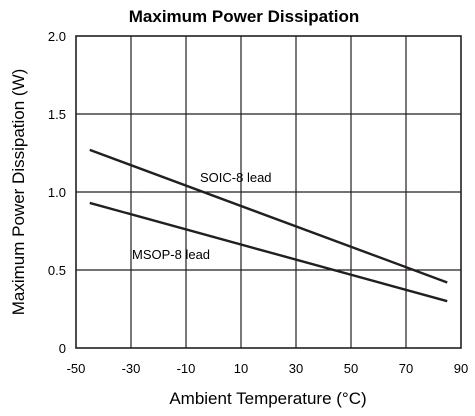 The width and height of the screenshot is (475, 416). I want to click on y-tick-label: 0, so click(62, 348).